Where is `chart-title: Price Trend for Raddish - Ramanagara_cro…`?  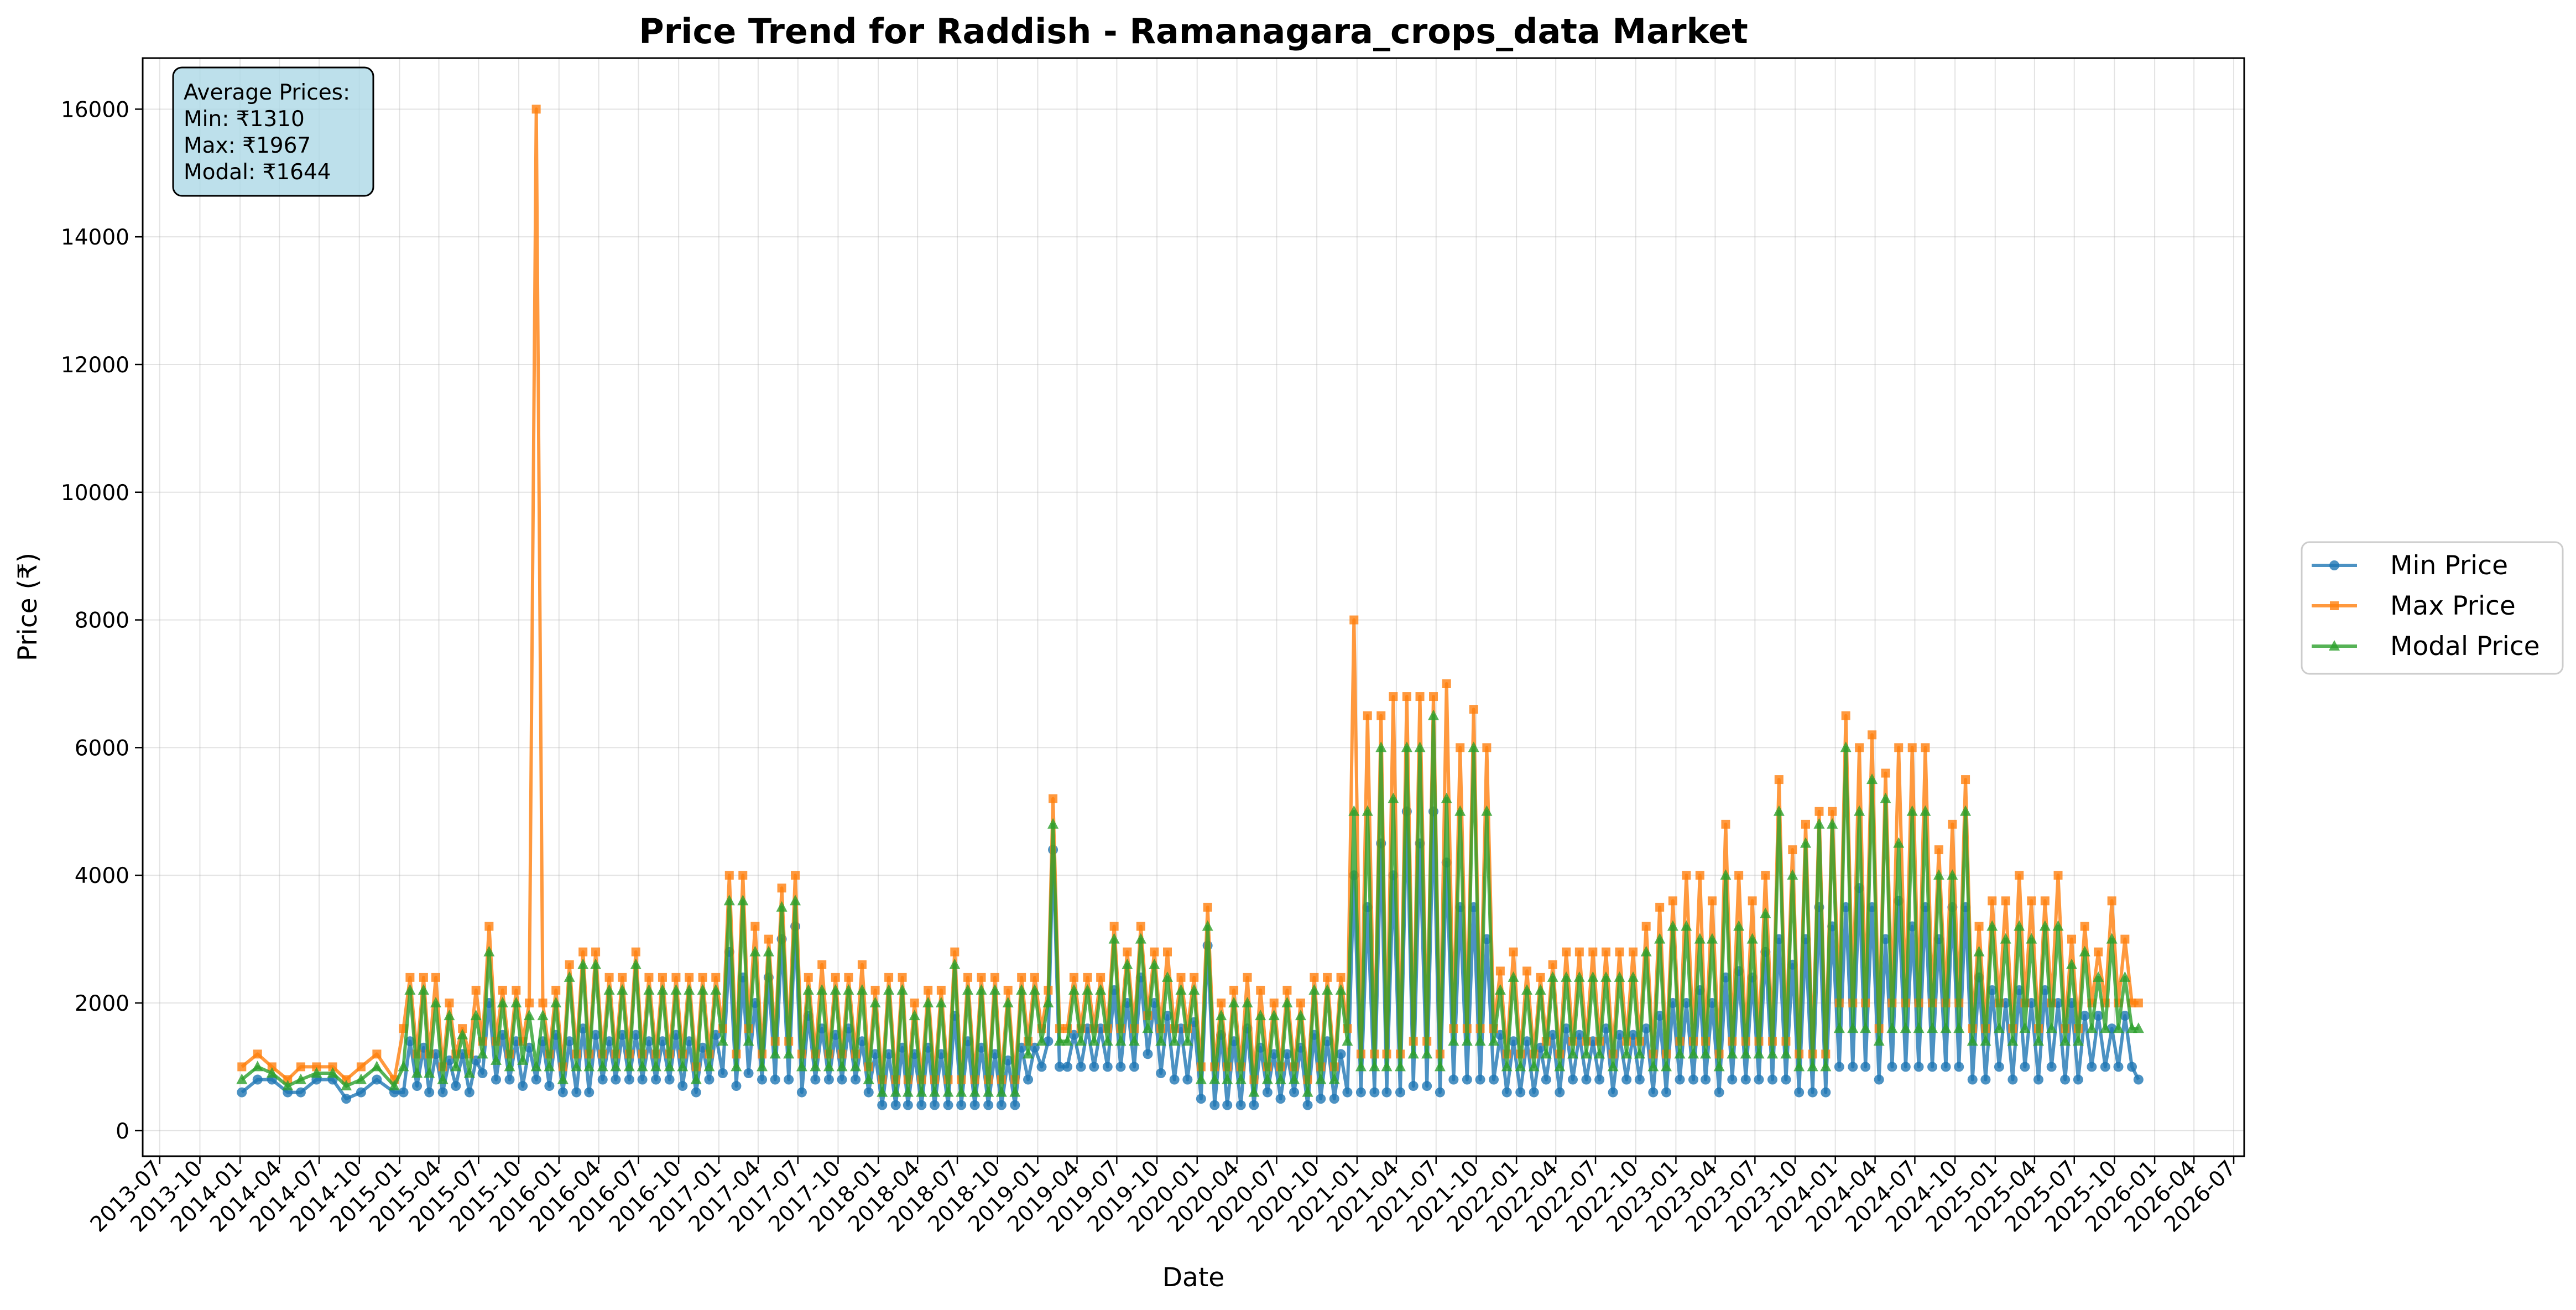 chart-title: Price Trend for Raddish - Ramanagara_cro… is located at coordinates (1193, 31).